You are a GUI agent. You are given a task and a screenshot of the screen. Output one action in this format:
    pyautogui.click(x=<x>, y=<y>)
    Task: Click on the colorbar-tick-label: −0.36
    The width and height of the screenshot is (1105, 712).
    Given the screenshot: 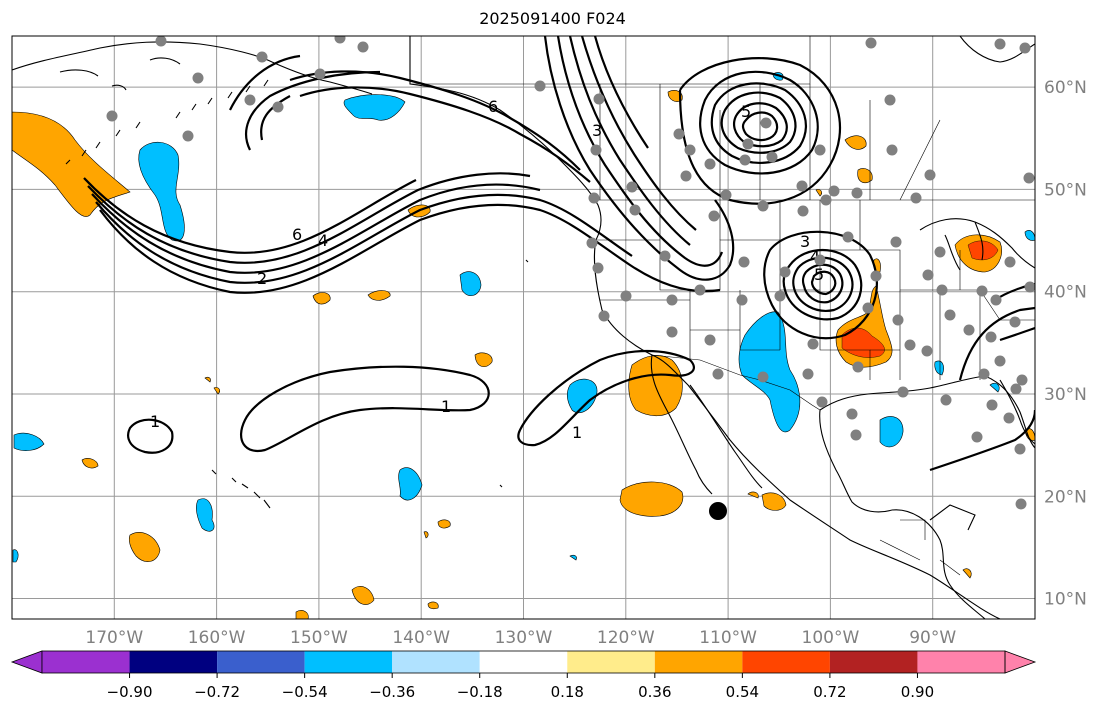 What is the action you would take?
    pyautogui.click(x=392, y=692)
    